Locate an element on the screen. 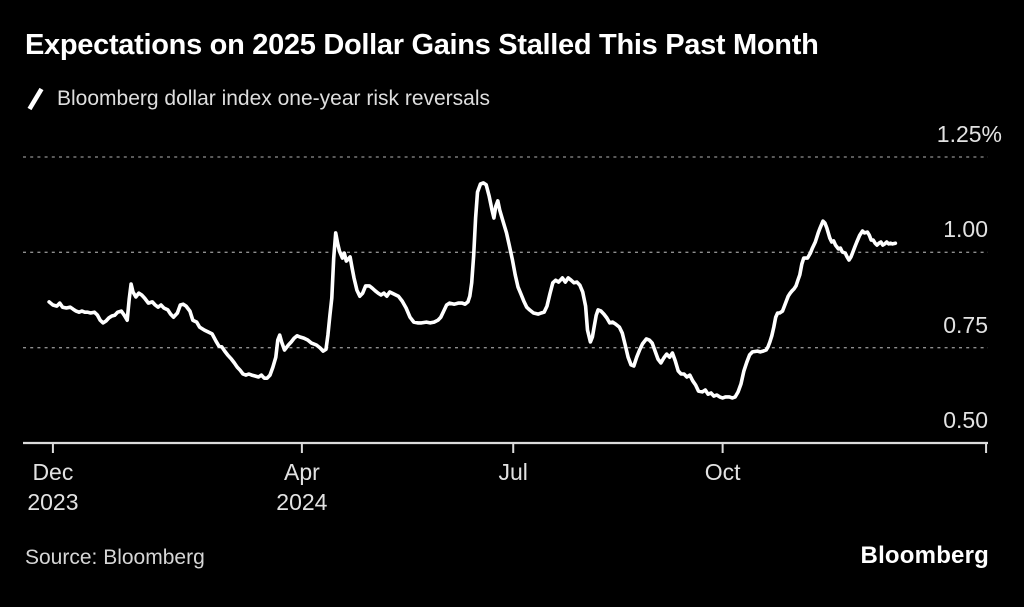 The width and height of the screenshot is (1024, 607). x-axis-label: Oct is located at coordinates (722, 472).